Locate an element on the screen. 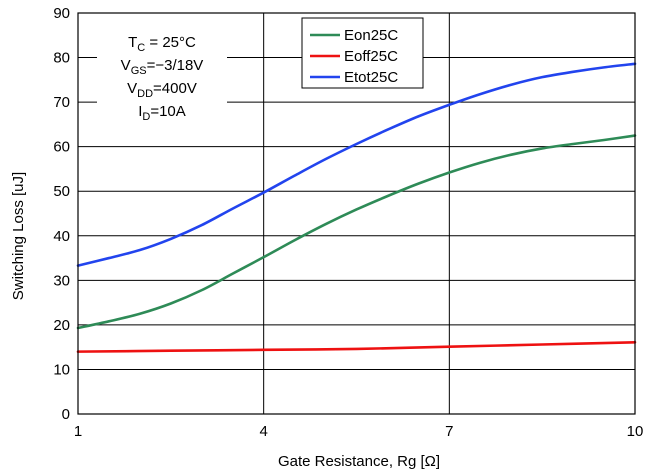  x-tick-label: 4 is located at coordinates (263, 431).